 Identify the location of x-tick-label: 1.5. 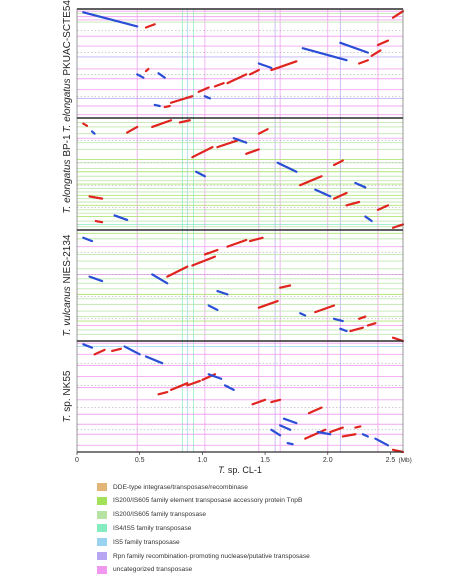
(265, 460).